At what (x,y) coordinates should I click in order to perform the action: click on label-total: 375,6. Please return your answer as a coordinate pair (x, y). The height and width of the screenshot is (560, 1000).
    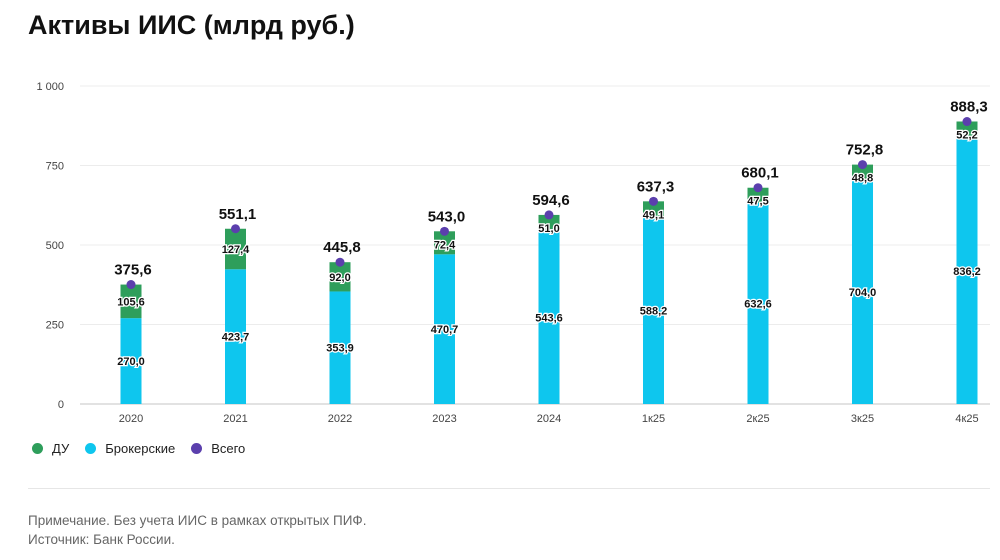
    Looking at the image, I should click on (133, 270).